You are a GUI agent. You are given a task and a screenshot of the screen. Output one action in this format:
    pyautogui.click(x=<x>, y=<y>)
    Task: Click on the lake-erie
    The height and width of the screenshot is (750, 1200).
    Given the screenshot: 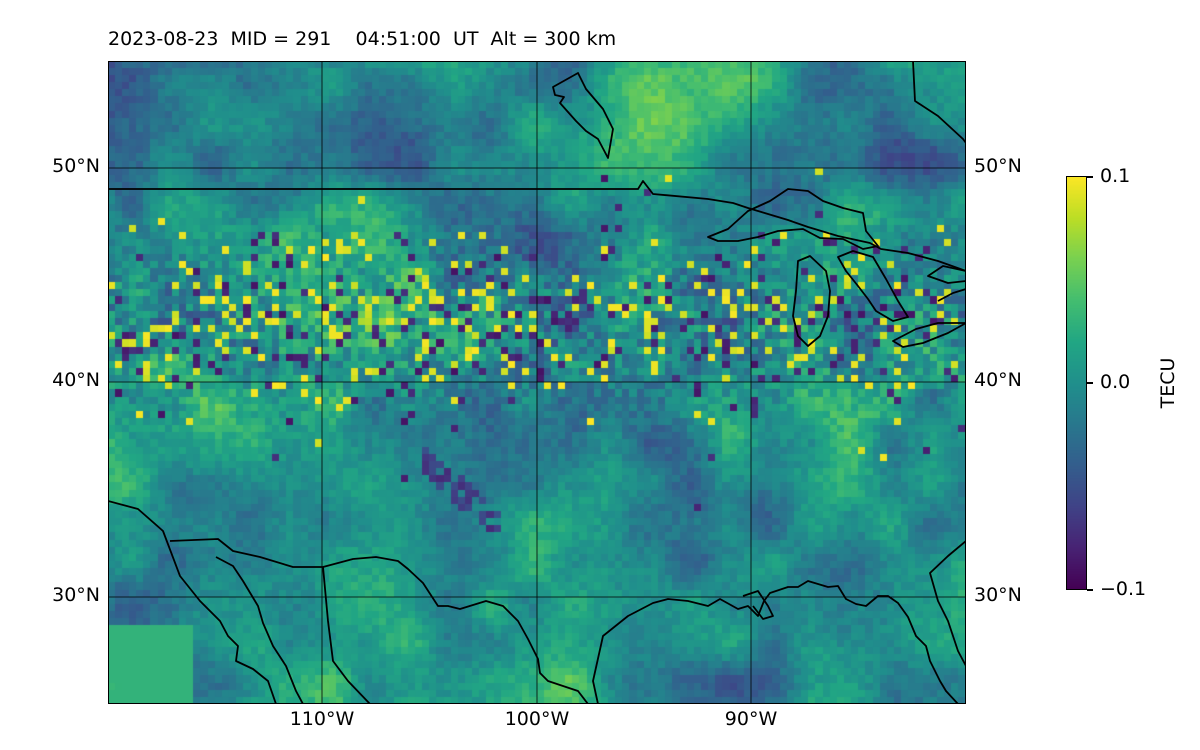 What is the action you would take?
    pyautogui.click(x=929, y=335)
    